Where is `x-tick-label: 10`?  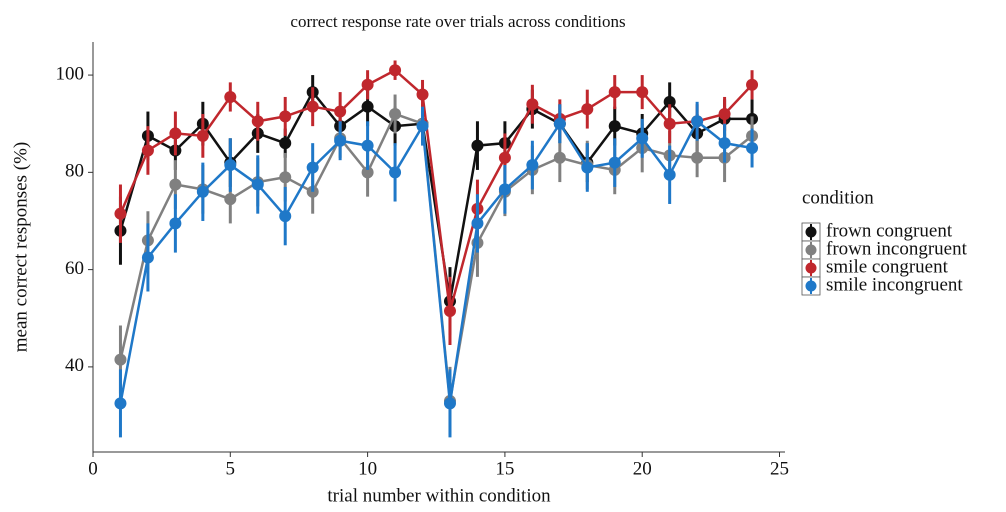
x-tick-label: 10 is located at coordinates (367, 468).